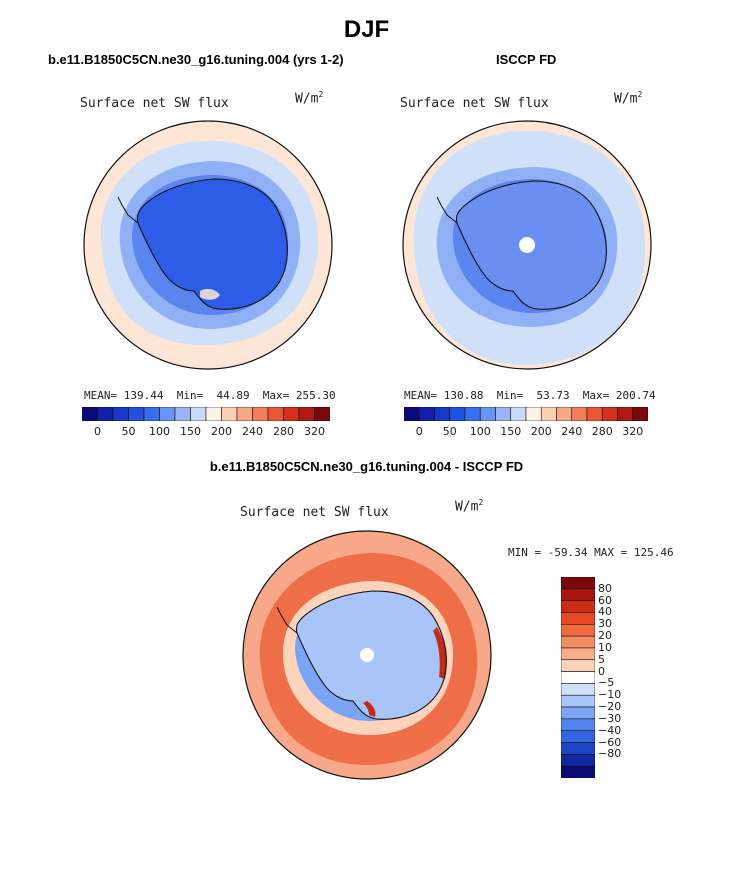  What do you see at coordinates (206, 432) in the screenshot?
I see `colorbar-panel-1-labels: 0 50 100 150 200 240 280 320` at bounding box center [206, 432].